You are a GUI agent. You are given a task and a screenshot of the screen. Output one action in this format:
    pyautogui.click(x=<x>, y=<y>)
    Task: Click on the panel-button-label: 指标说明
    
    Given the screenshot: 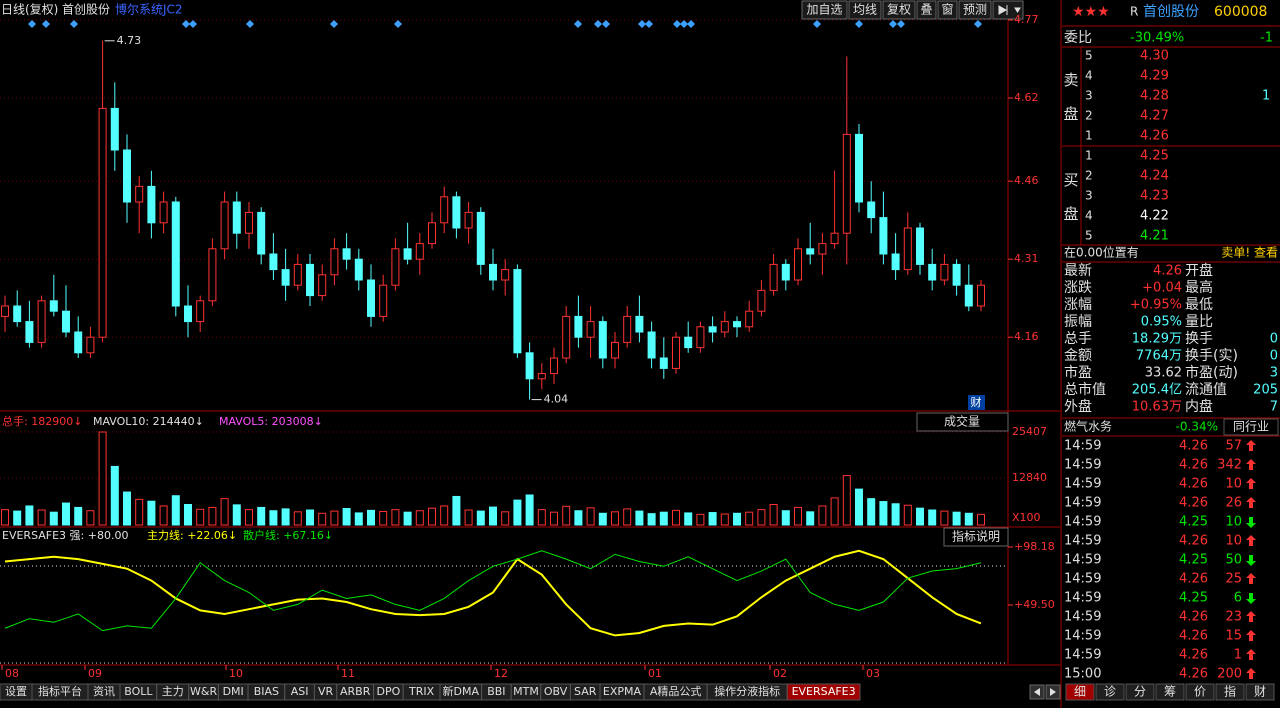 What is the action you would take?
    pyautogui.click(x=976, y=536)
    